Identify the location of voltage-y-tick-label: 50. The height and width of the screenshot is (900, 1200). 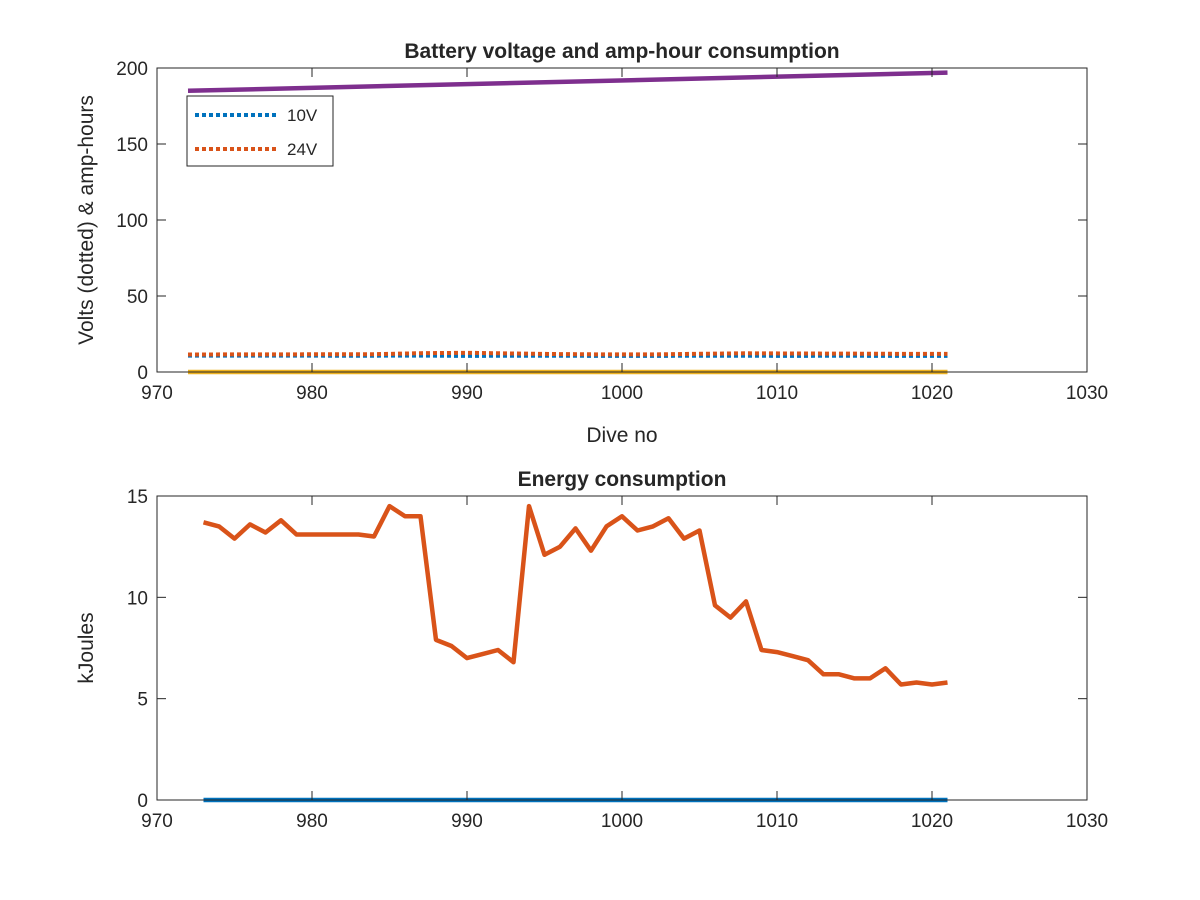
(137, 297).